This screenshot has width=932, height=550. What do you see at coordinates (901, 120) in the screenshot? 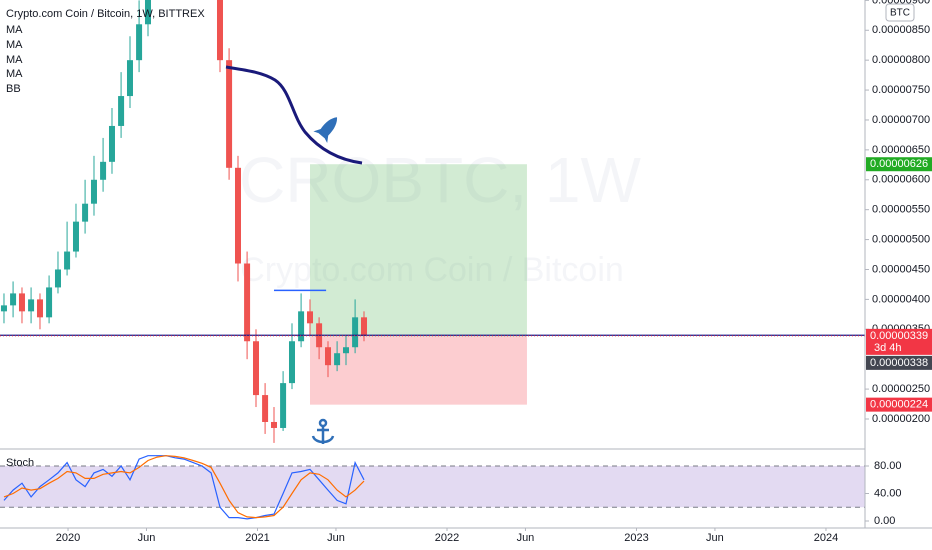
I see `y-tick-label: 0.00000700` at bounding box center [901, 120].